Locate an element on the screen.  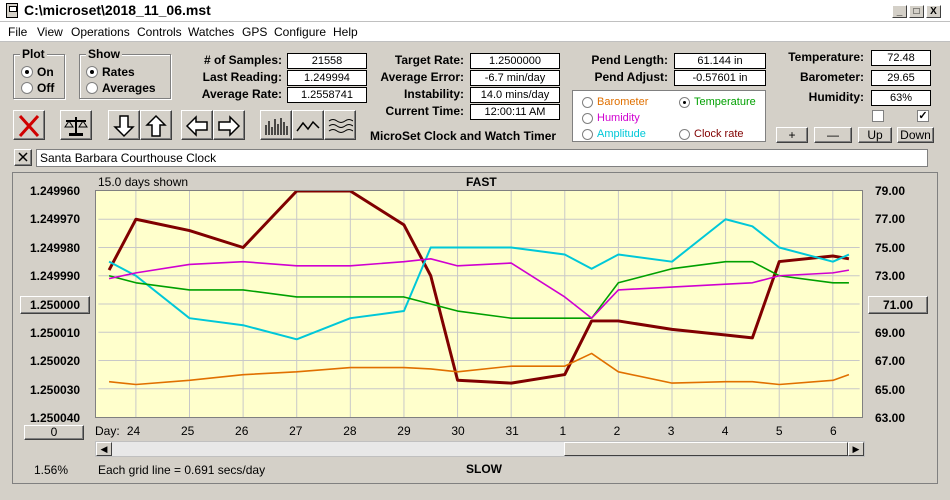
menu-gps: GPS is located at coordinates (255, 32).